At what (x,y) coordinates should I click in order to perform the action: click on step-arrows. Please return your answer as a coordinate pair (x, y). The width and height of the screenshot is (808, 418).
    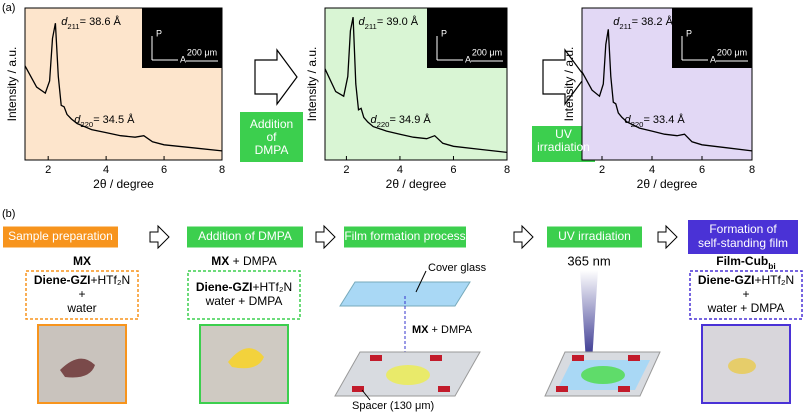
    Looking at the image, I should click on (413, 237).